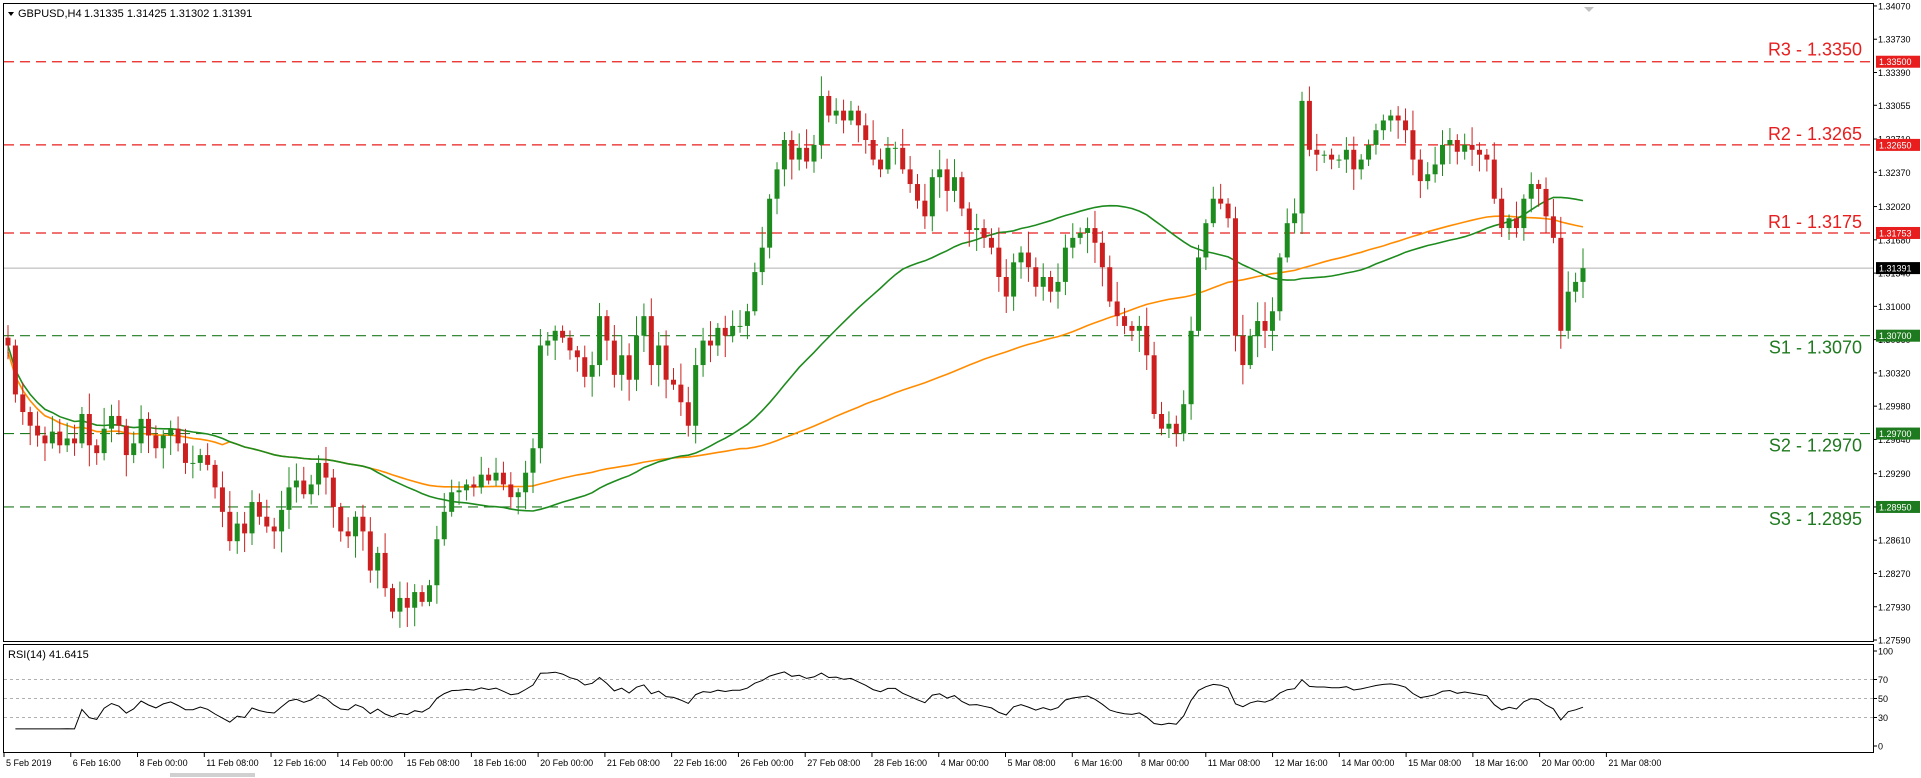 The height and width of the screenshot is (778, 1921). I want to click on time-tick-label: 6 Mar 16:00, so click(1098, 763).